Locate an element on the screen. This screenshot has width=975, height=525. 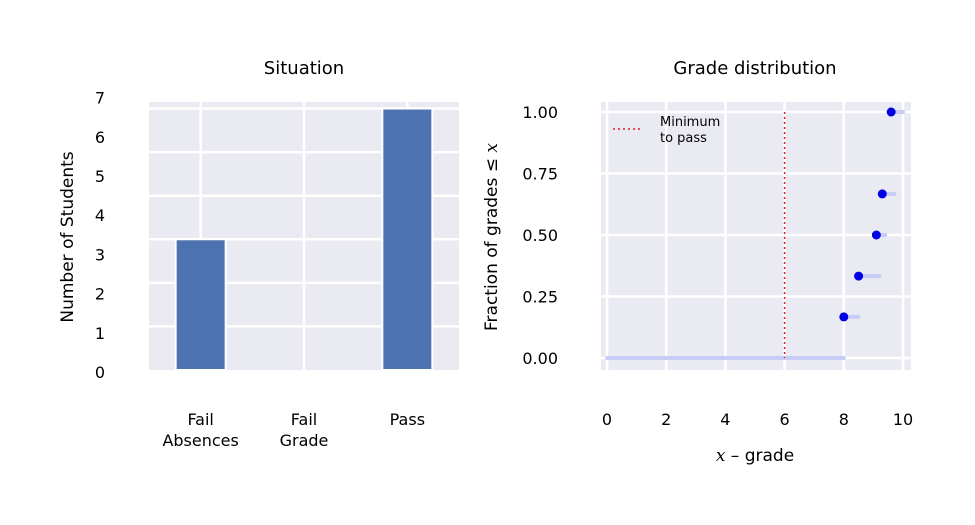
bars is located at coordinates (304, 239).